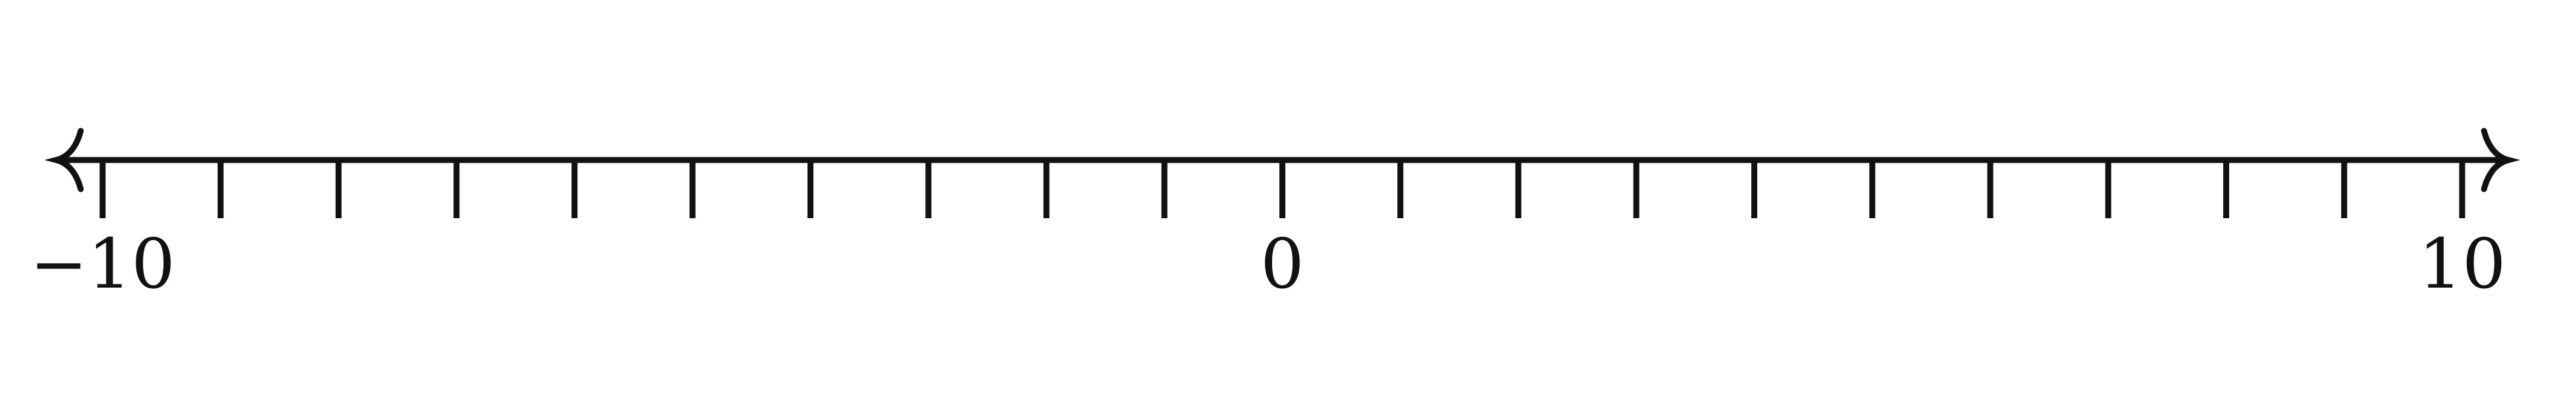 This screenshot has height=402, width=2576. I want to click on tick-label: −10, so click(103, 263).